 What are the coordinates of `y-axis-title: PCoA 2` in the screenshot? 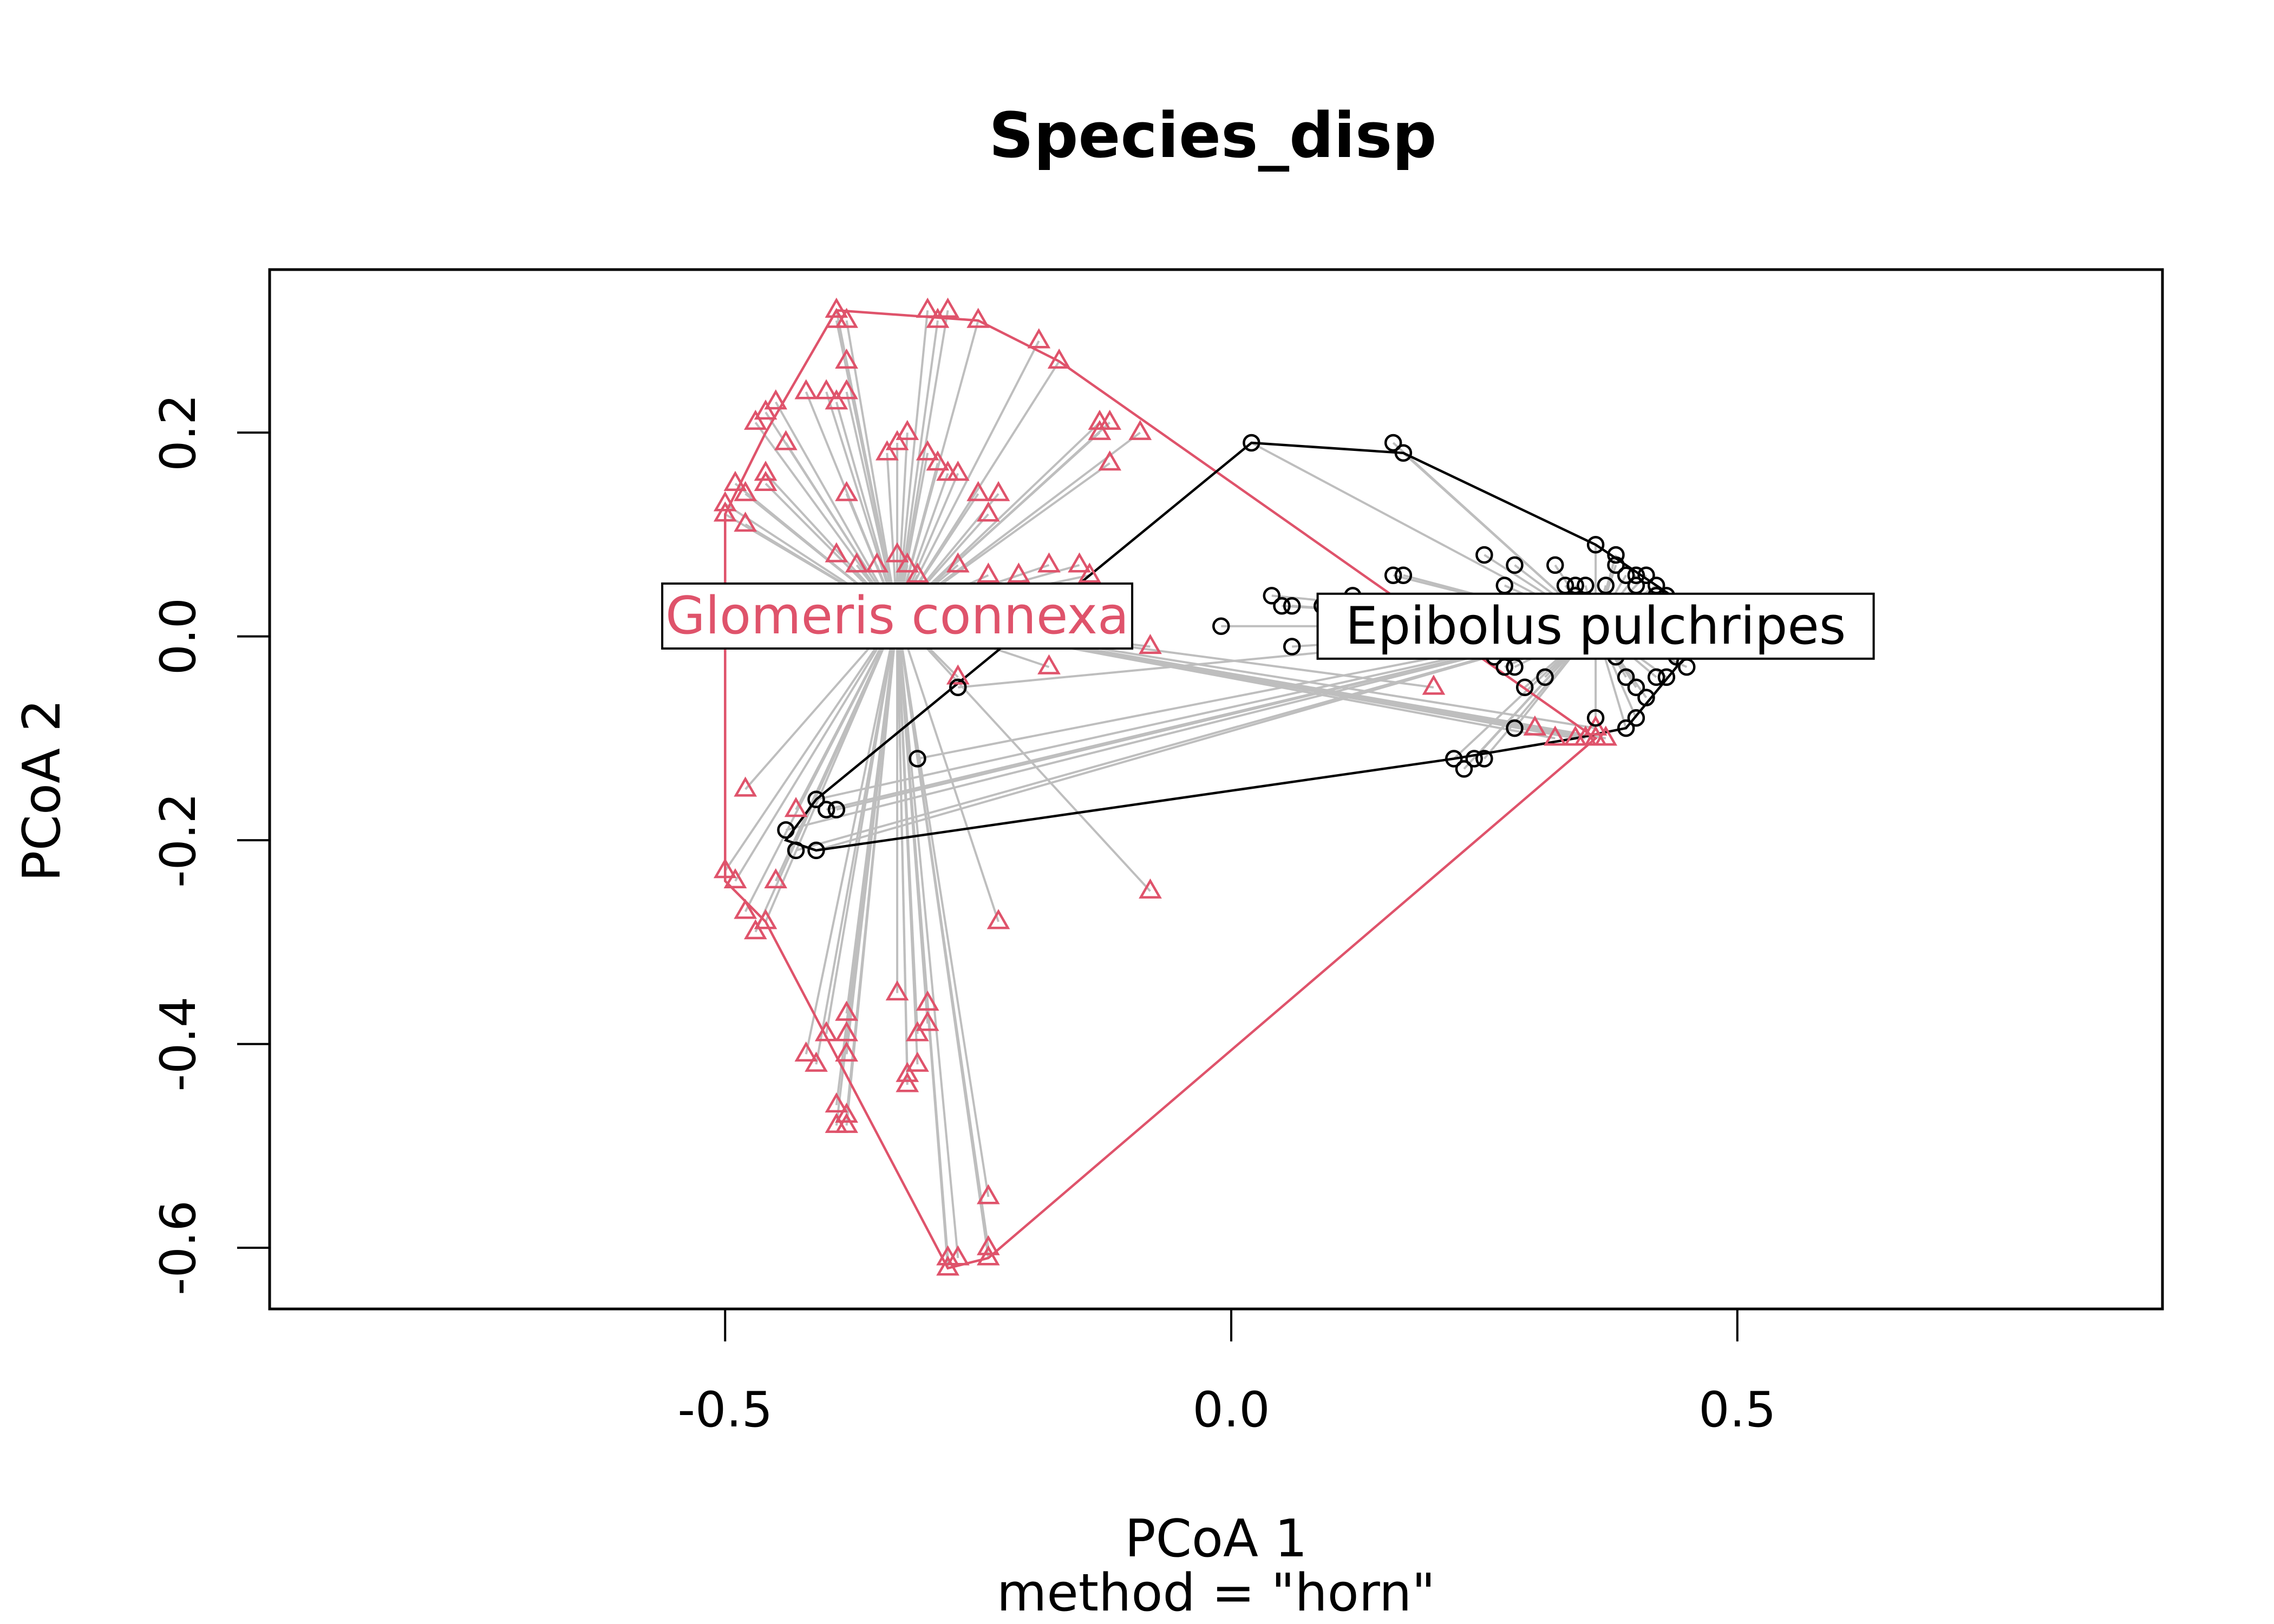 It's located at (42, 790).